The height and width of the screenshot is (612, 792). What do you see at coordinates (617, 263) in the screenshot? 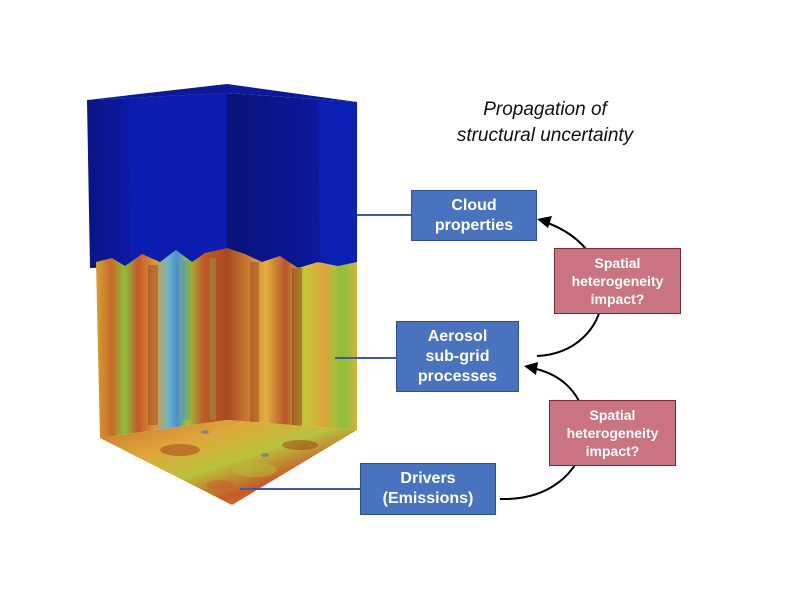
I see `impact-upper-line-1: Spatial` at bounding box center [617, 263].